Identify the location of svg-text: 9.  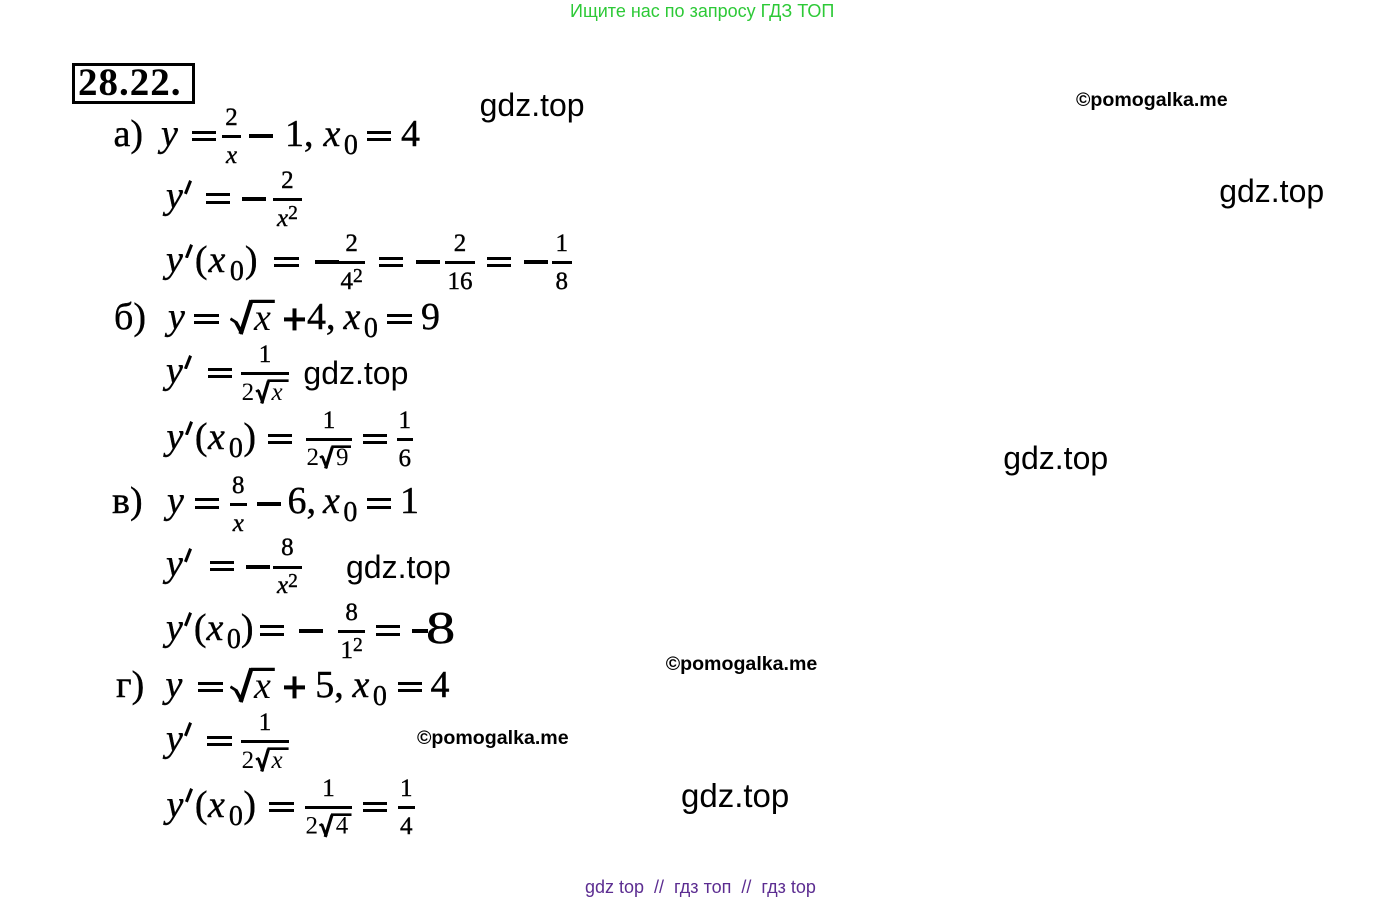
(342, 457).